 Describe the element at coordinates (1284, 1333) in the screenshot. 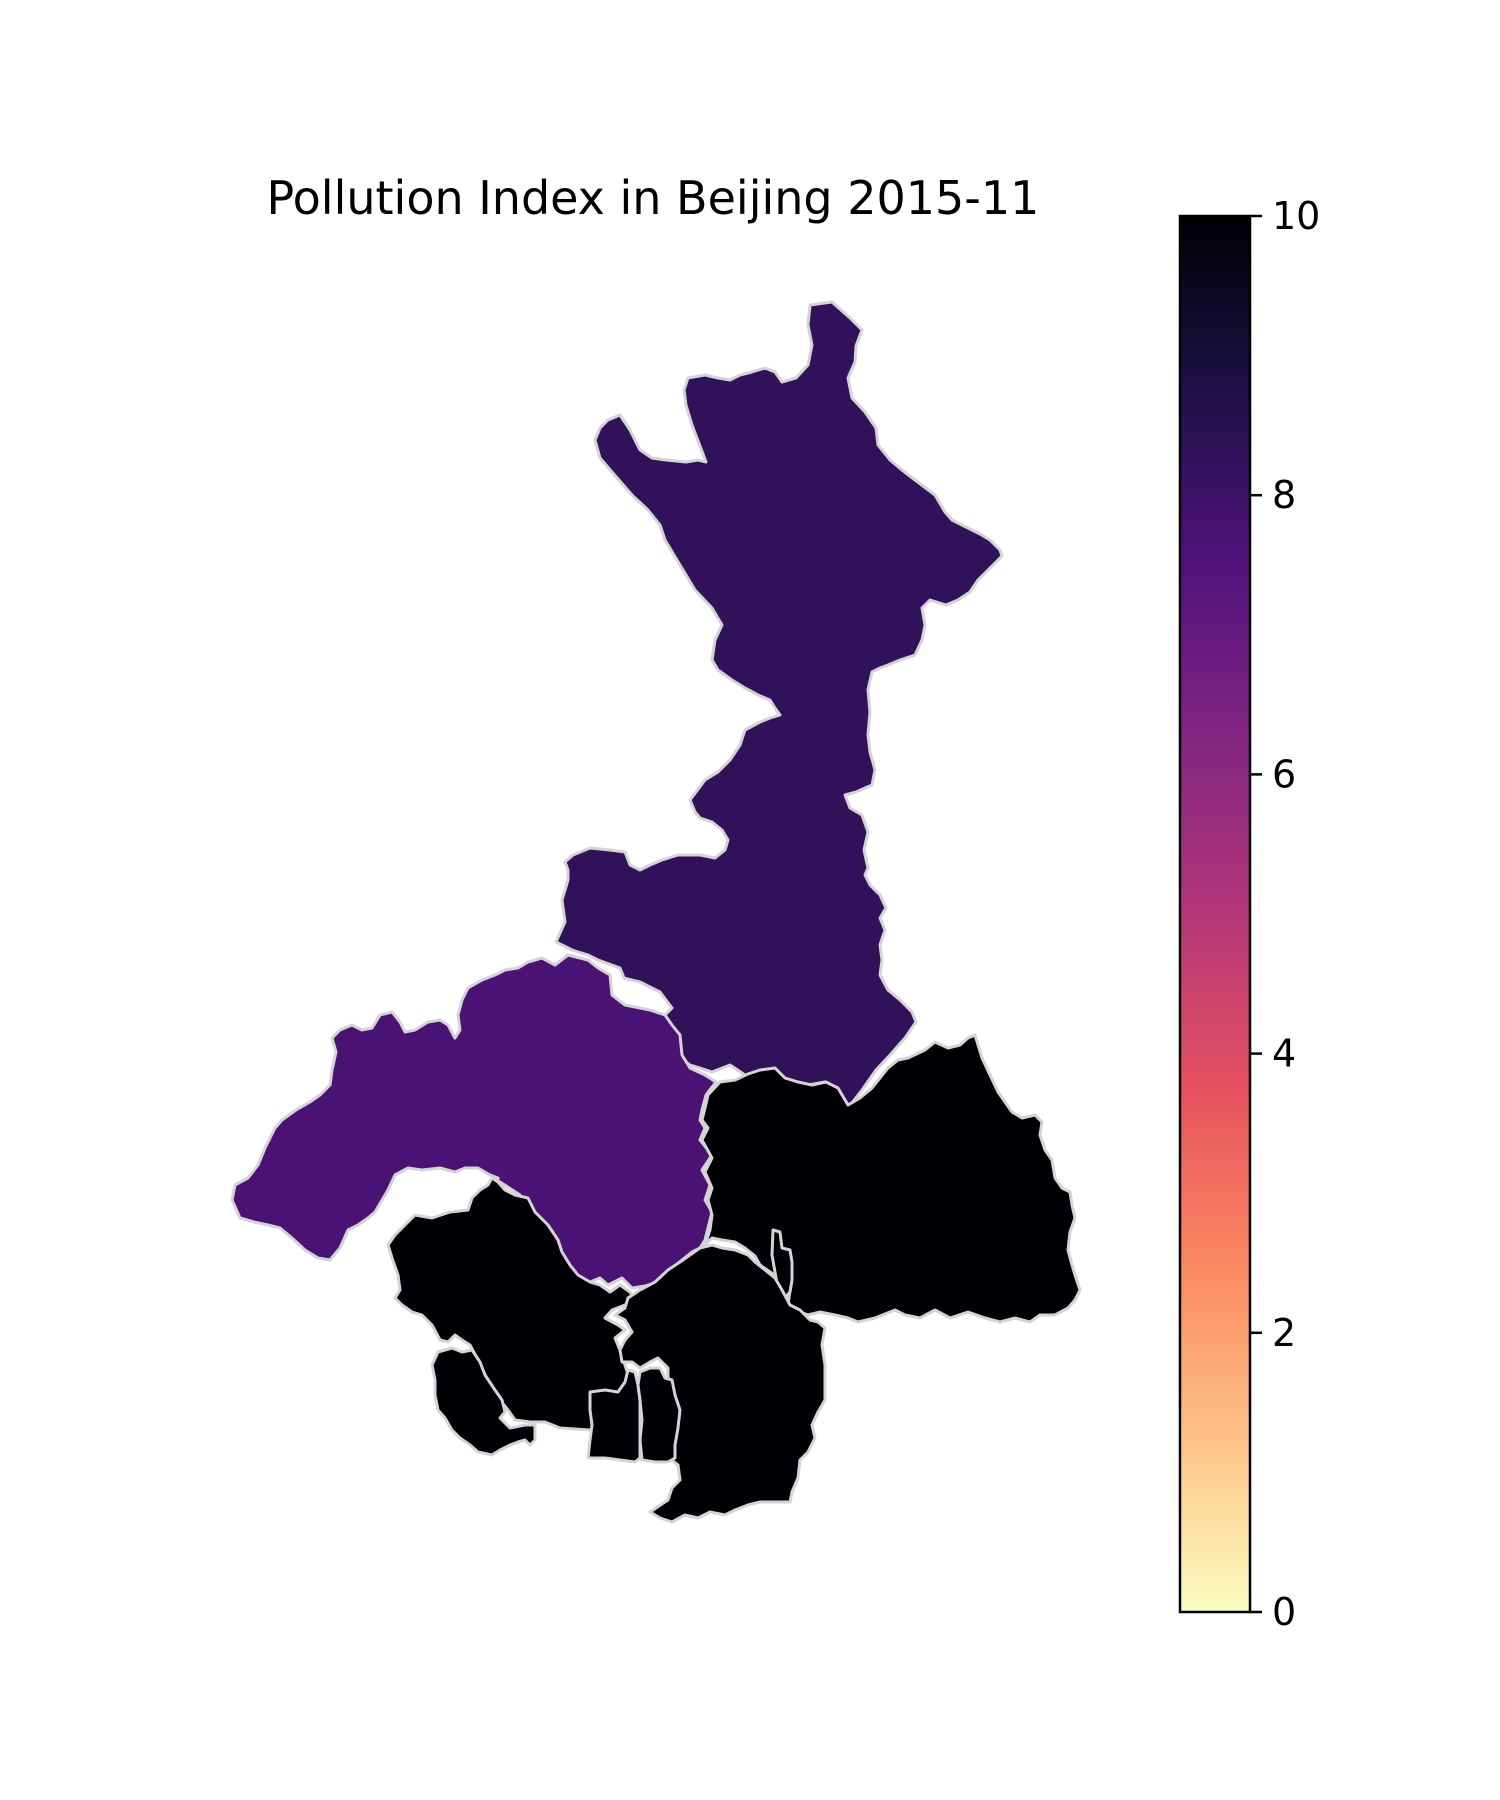

I see `colorbar-tick-label: 2` at that location.